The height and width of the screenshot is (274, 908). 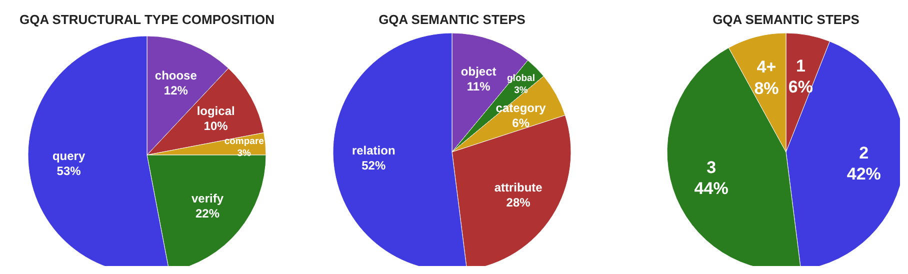 I want to click on data-label: 8%, so click(x=766, y=88).